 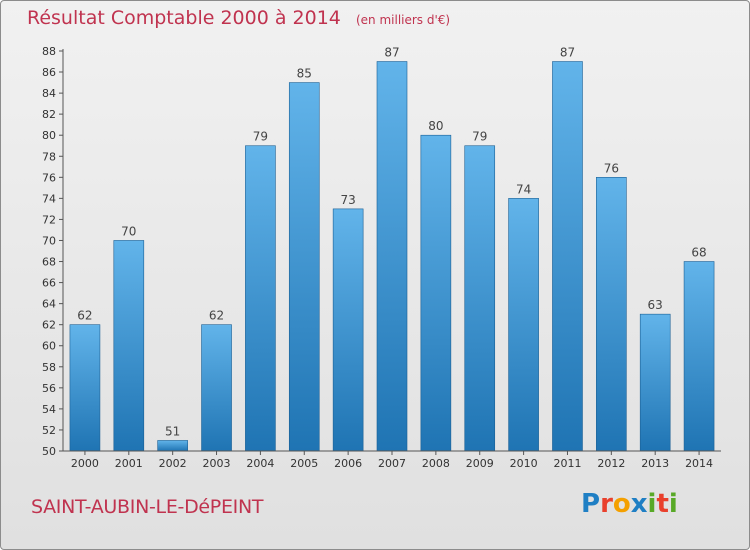 I want to click on bar-2004, so click(x=260, y=298).